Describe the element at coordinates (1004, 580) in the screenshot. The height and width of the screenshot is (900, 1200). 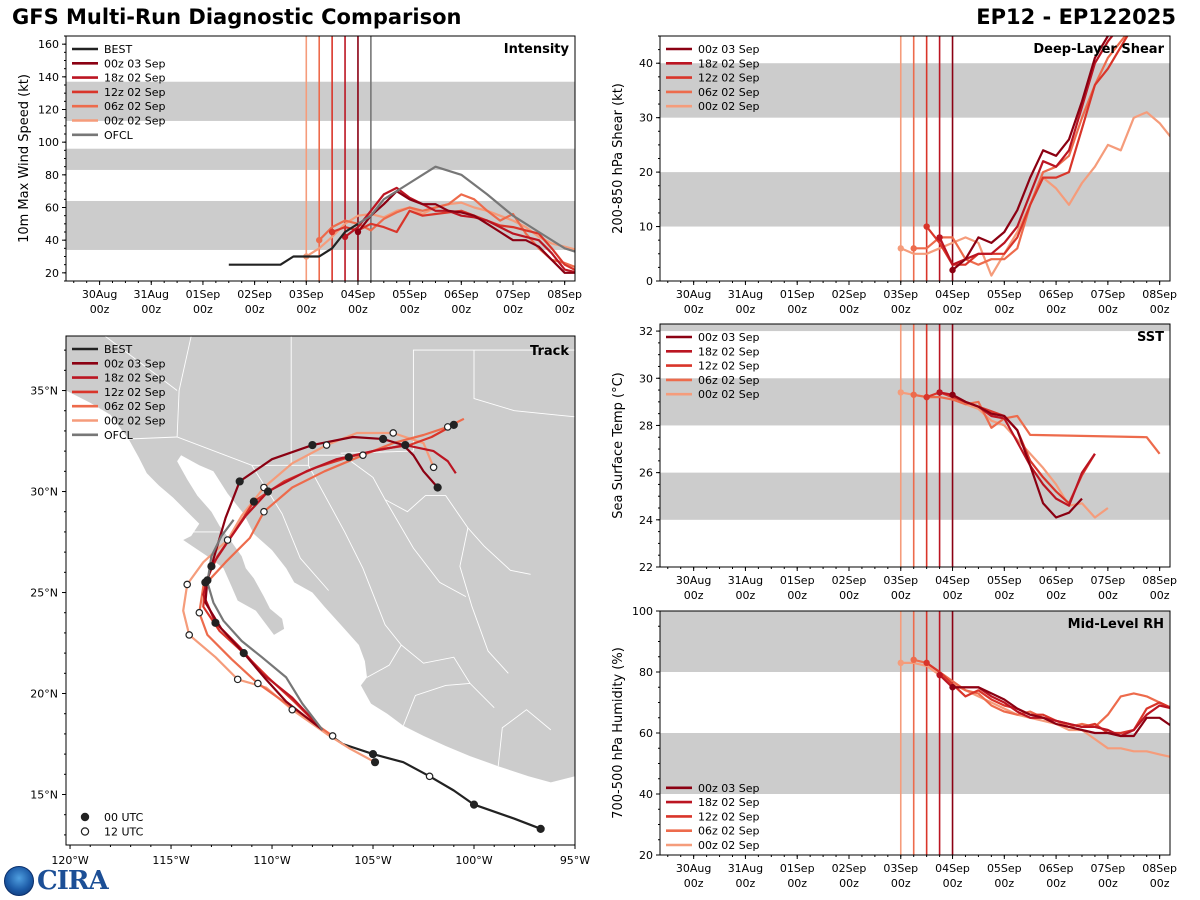
I see `sst-xtick-label-day: 05Sep` at that location.